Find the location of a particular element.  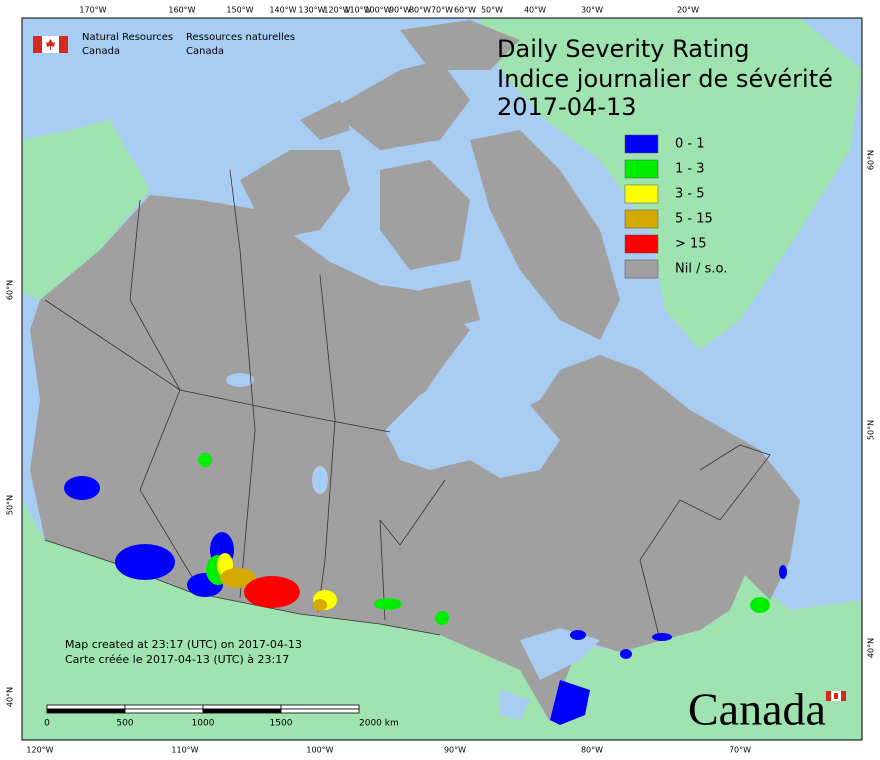

latitude-label: 60°N is located at coordinates (871, 160).